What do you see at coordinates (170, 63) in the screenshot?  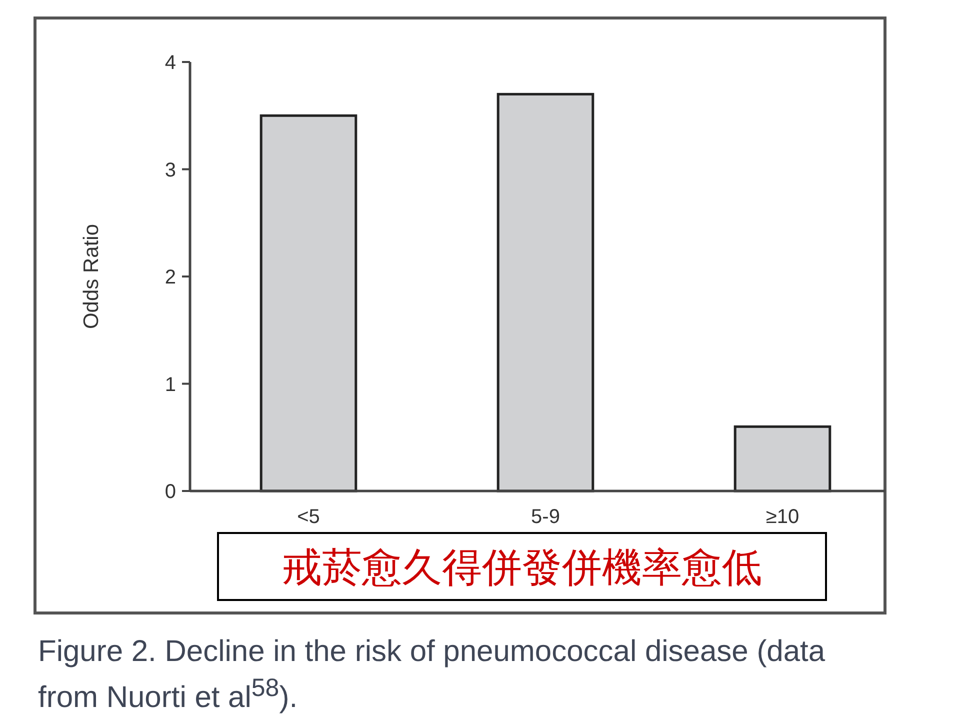 I see `y-tick-label: 4` at bounding box center [170, 63].